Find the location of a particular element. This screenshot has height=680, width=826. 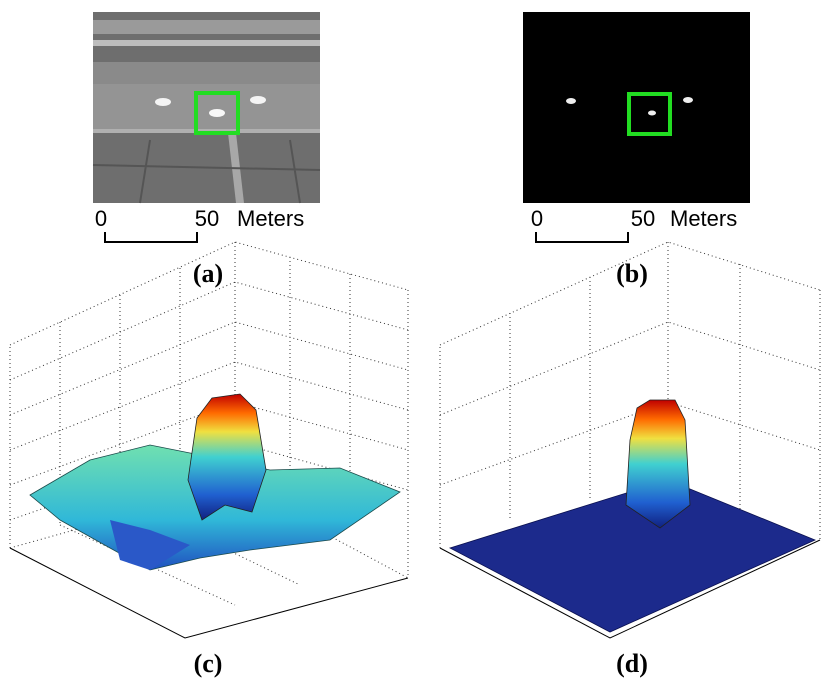

panel-label: (b) is located at coordinates (632, 273).